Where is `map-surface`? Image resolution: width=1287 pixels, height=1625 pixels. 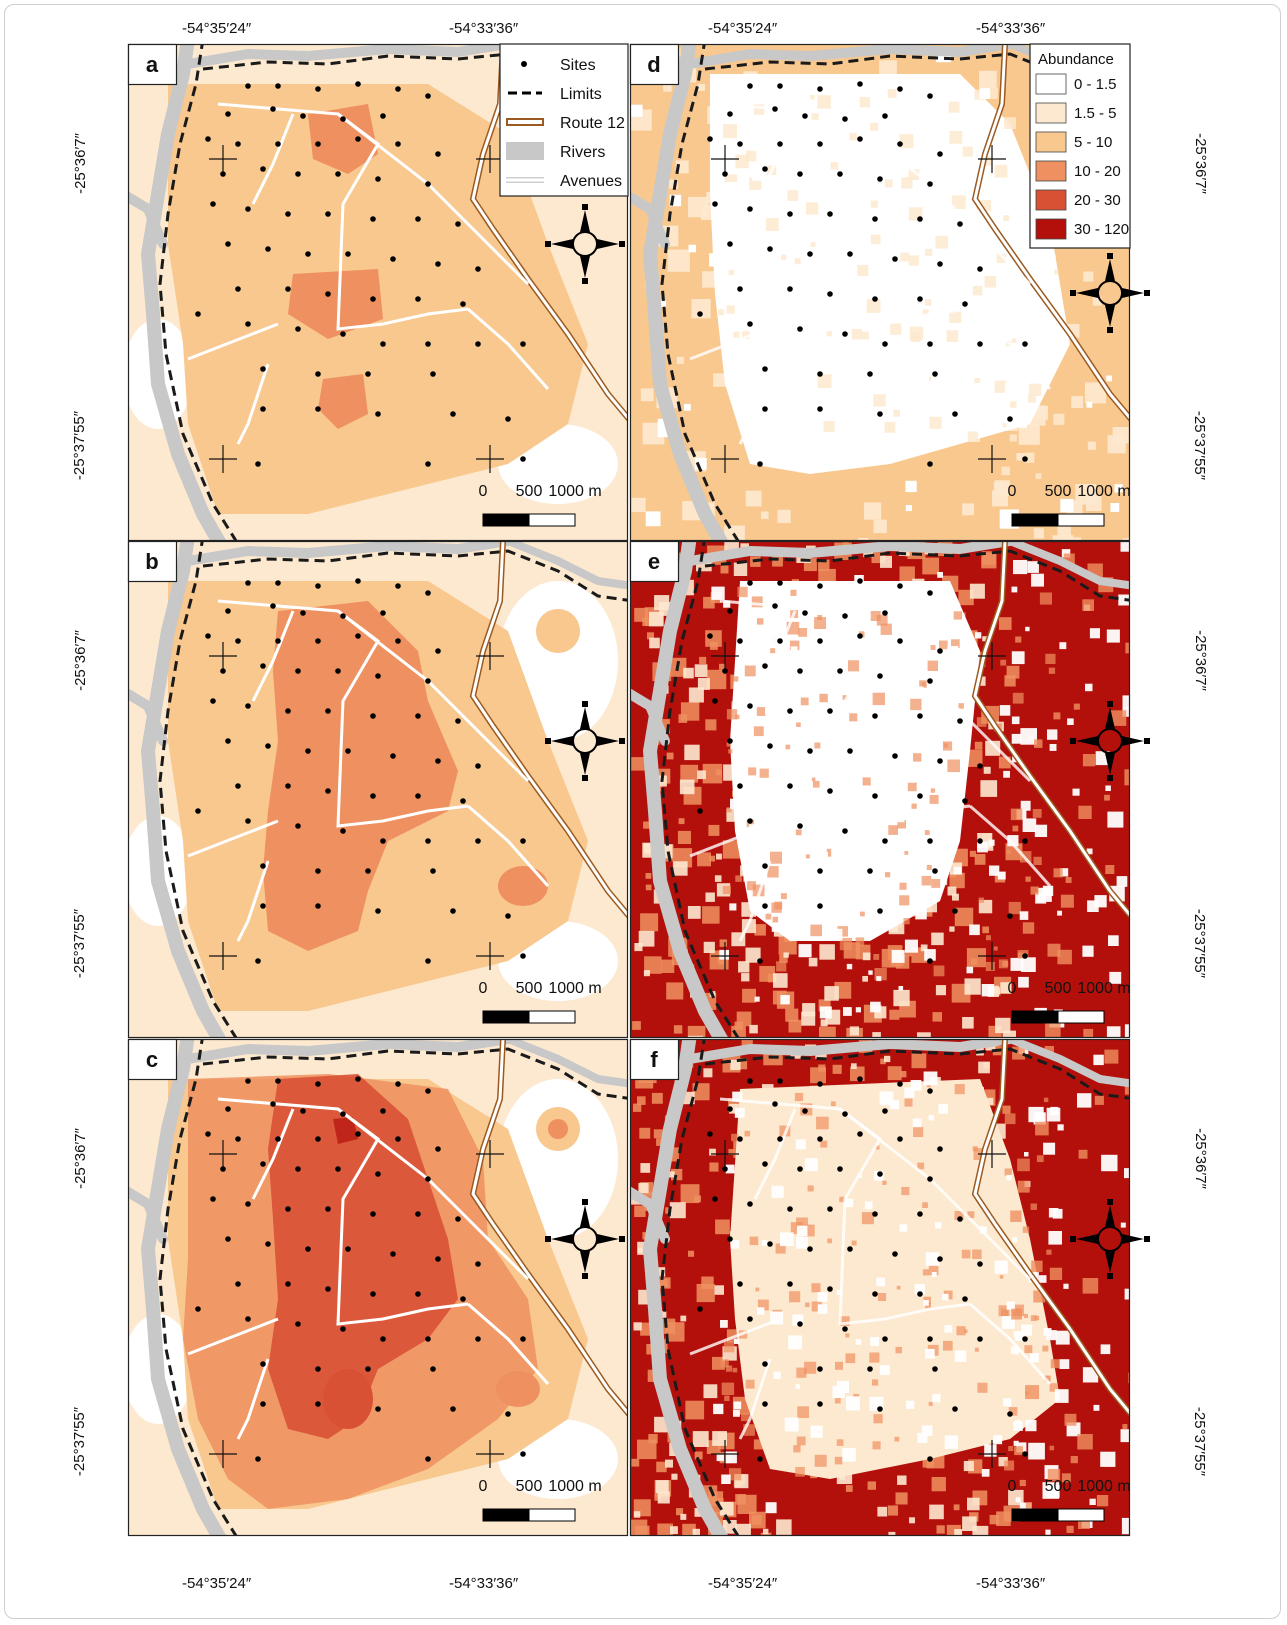
map-surface is located at coordinates (378, 1287).